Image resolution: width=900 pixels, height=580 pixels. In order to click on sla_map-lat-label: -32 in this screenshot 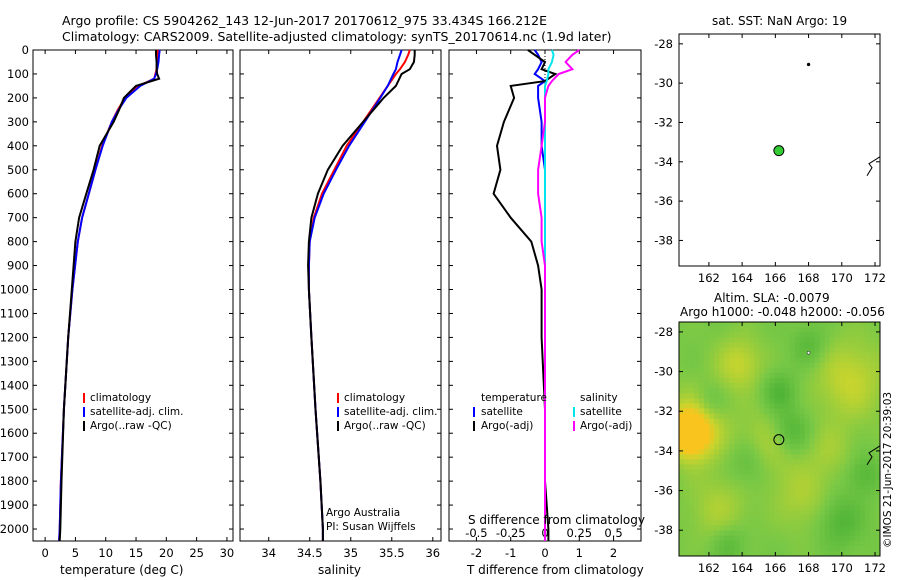, I will do `click(663, 411)`.